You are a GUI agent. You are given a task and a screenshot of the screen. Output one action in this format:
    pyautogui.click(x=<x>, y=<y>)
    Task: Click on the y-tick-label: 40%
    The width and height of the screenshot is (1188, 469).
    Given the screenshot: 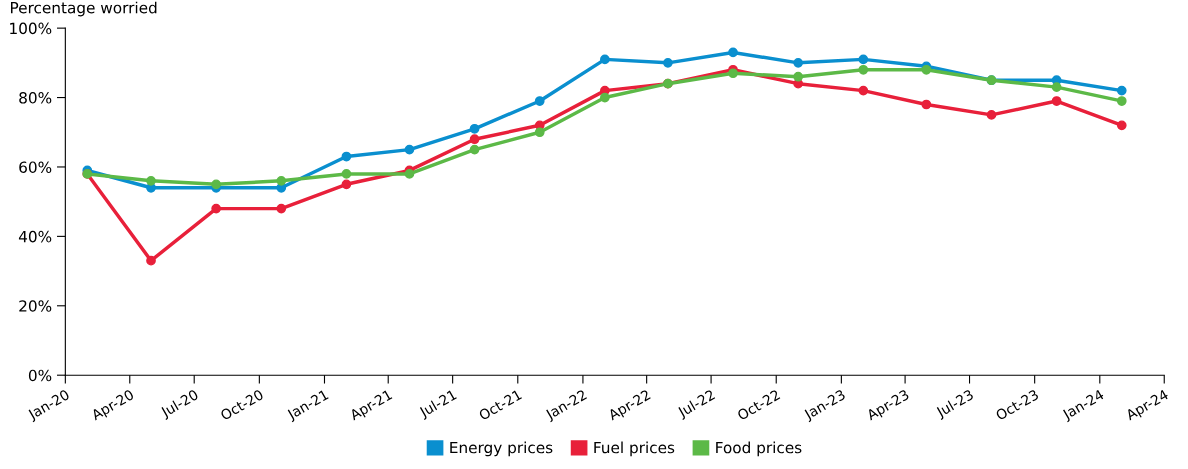 What is the action you would take?
    pyautogui.click(x=35, y=236)
    